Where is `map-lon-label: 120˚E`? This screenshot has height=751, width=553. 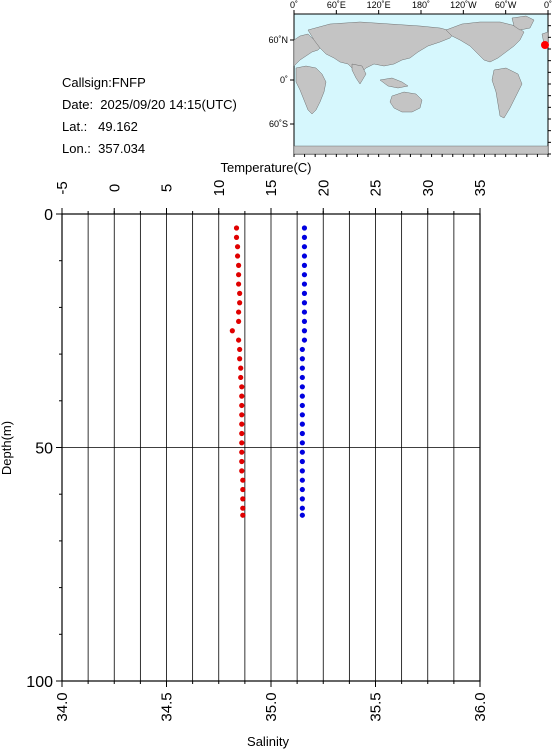
map-lon-label: 120˚E is located at coordinates (379, 5).